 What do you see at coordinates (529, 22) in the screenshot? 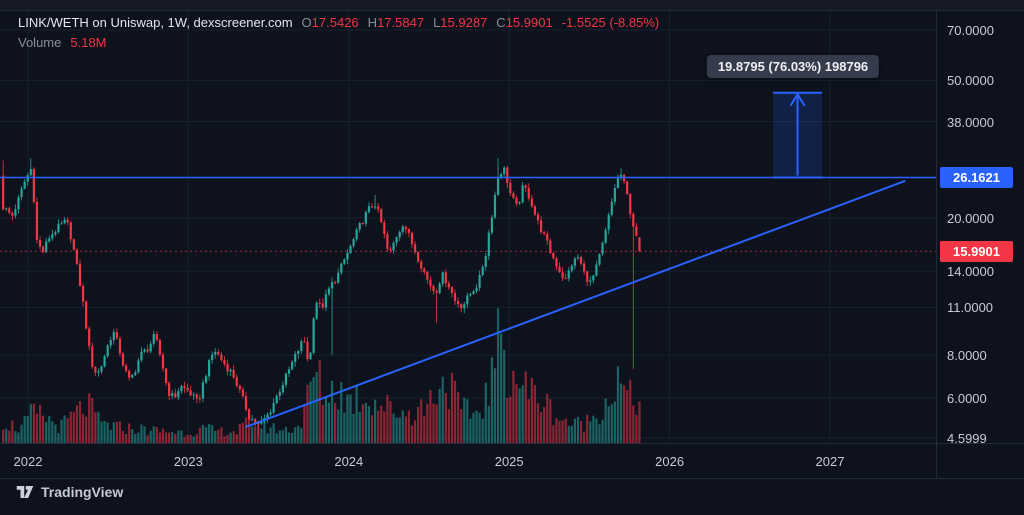
I see `close-value: 15.9901` at bounding box center [529, 22].